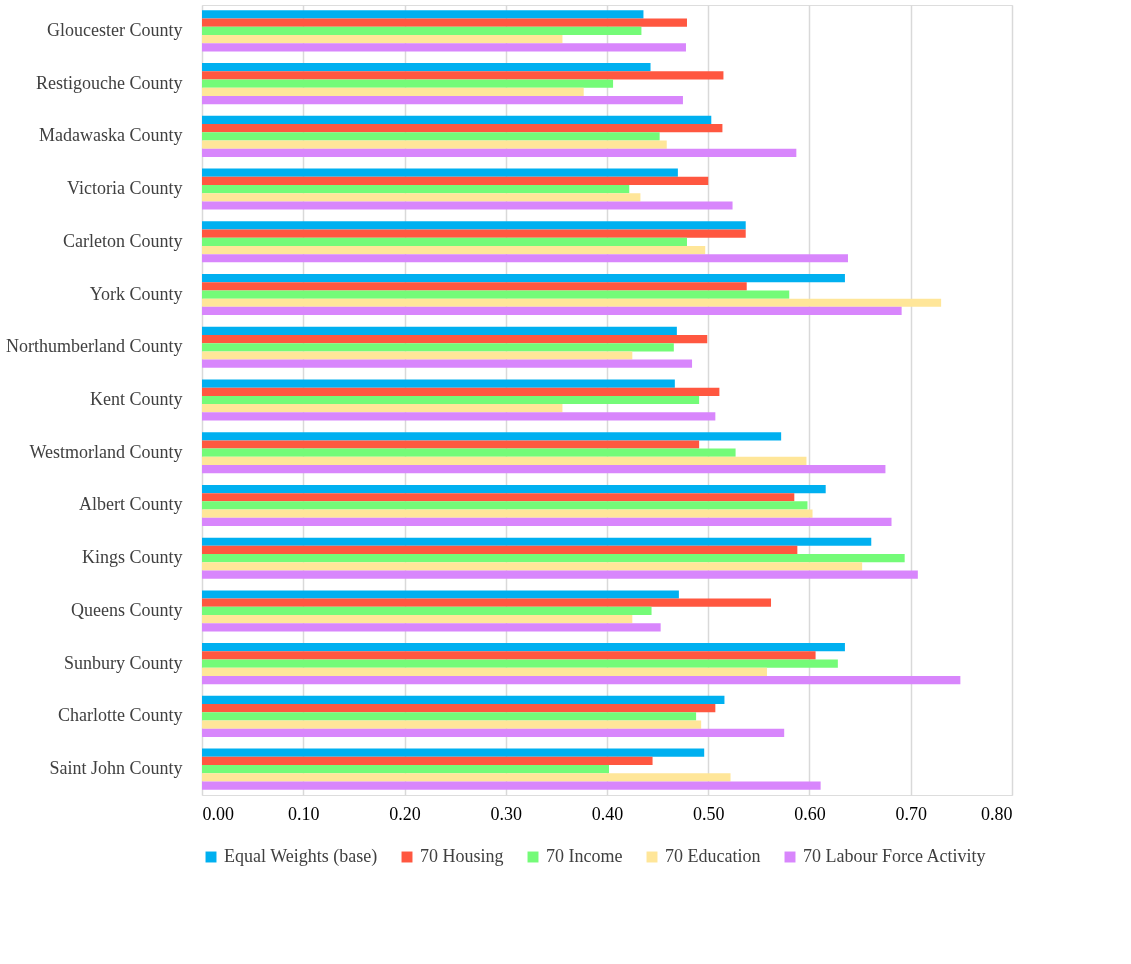 This screenshot has width=1131, height=964. What do you see at coordinates (127, 609) in the screenshot?
I see `y-tick-label: Queens County` at bounding box center [127, 609].